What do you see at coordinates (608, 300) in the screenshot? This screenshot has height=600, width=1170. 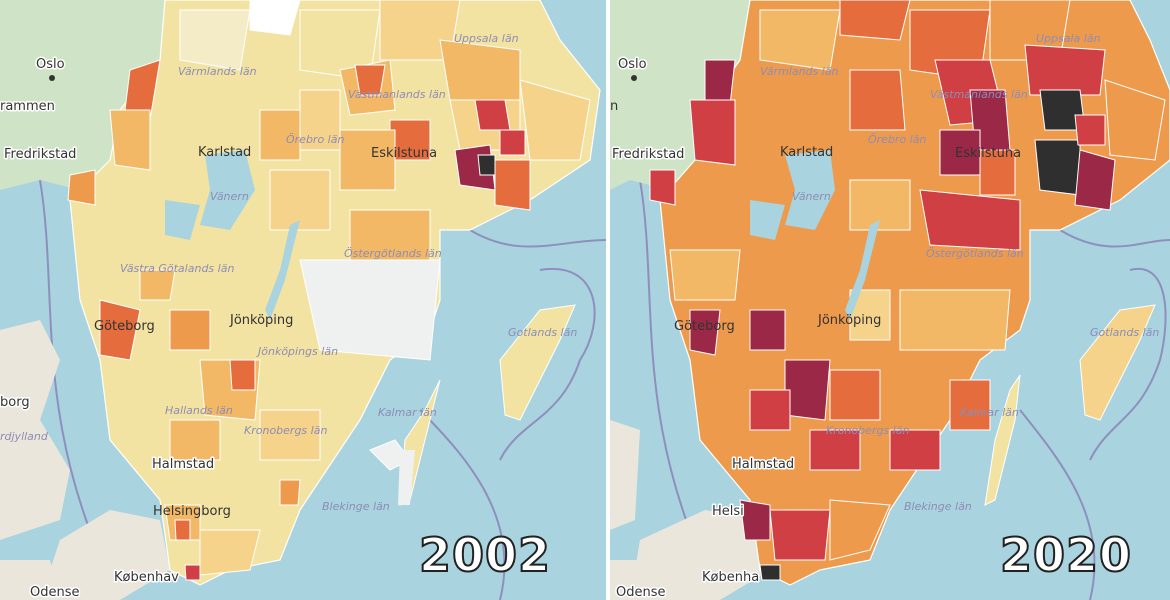 I see `panel-divider` at bounding box center [608, 300].